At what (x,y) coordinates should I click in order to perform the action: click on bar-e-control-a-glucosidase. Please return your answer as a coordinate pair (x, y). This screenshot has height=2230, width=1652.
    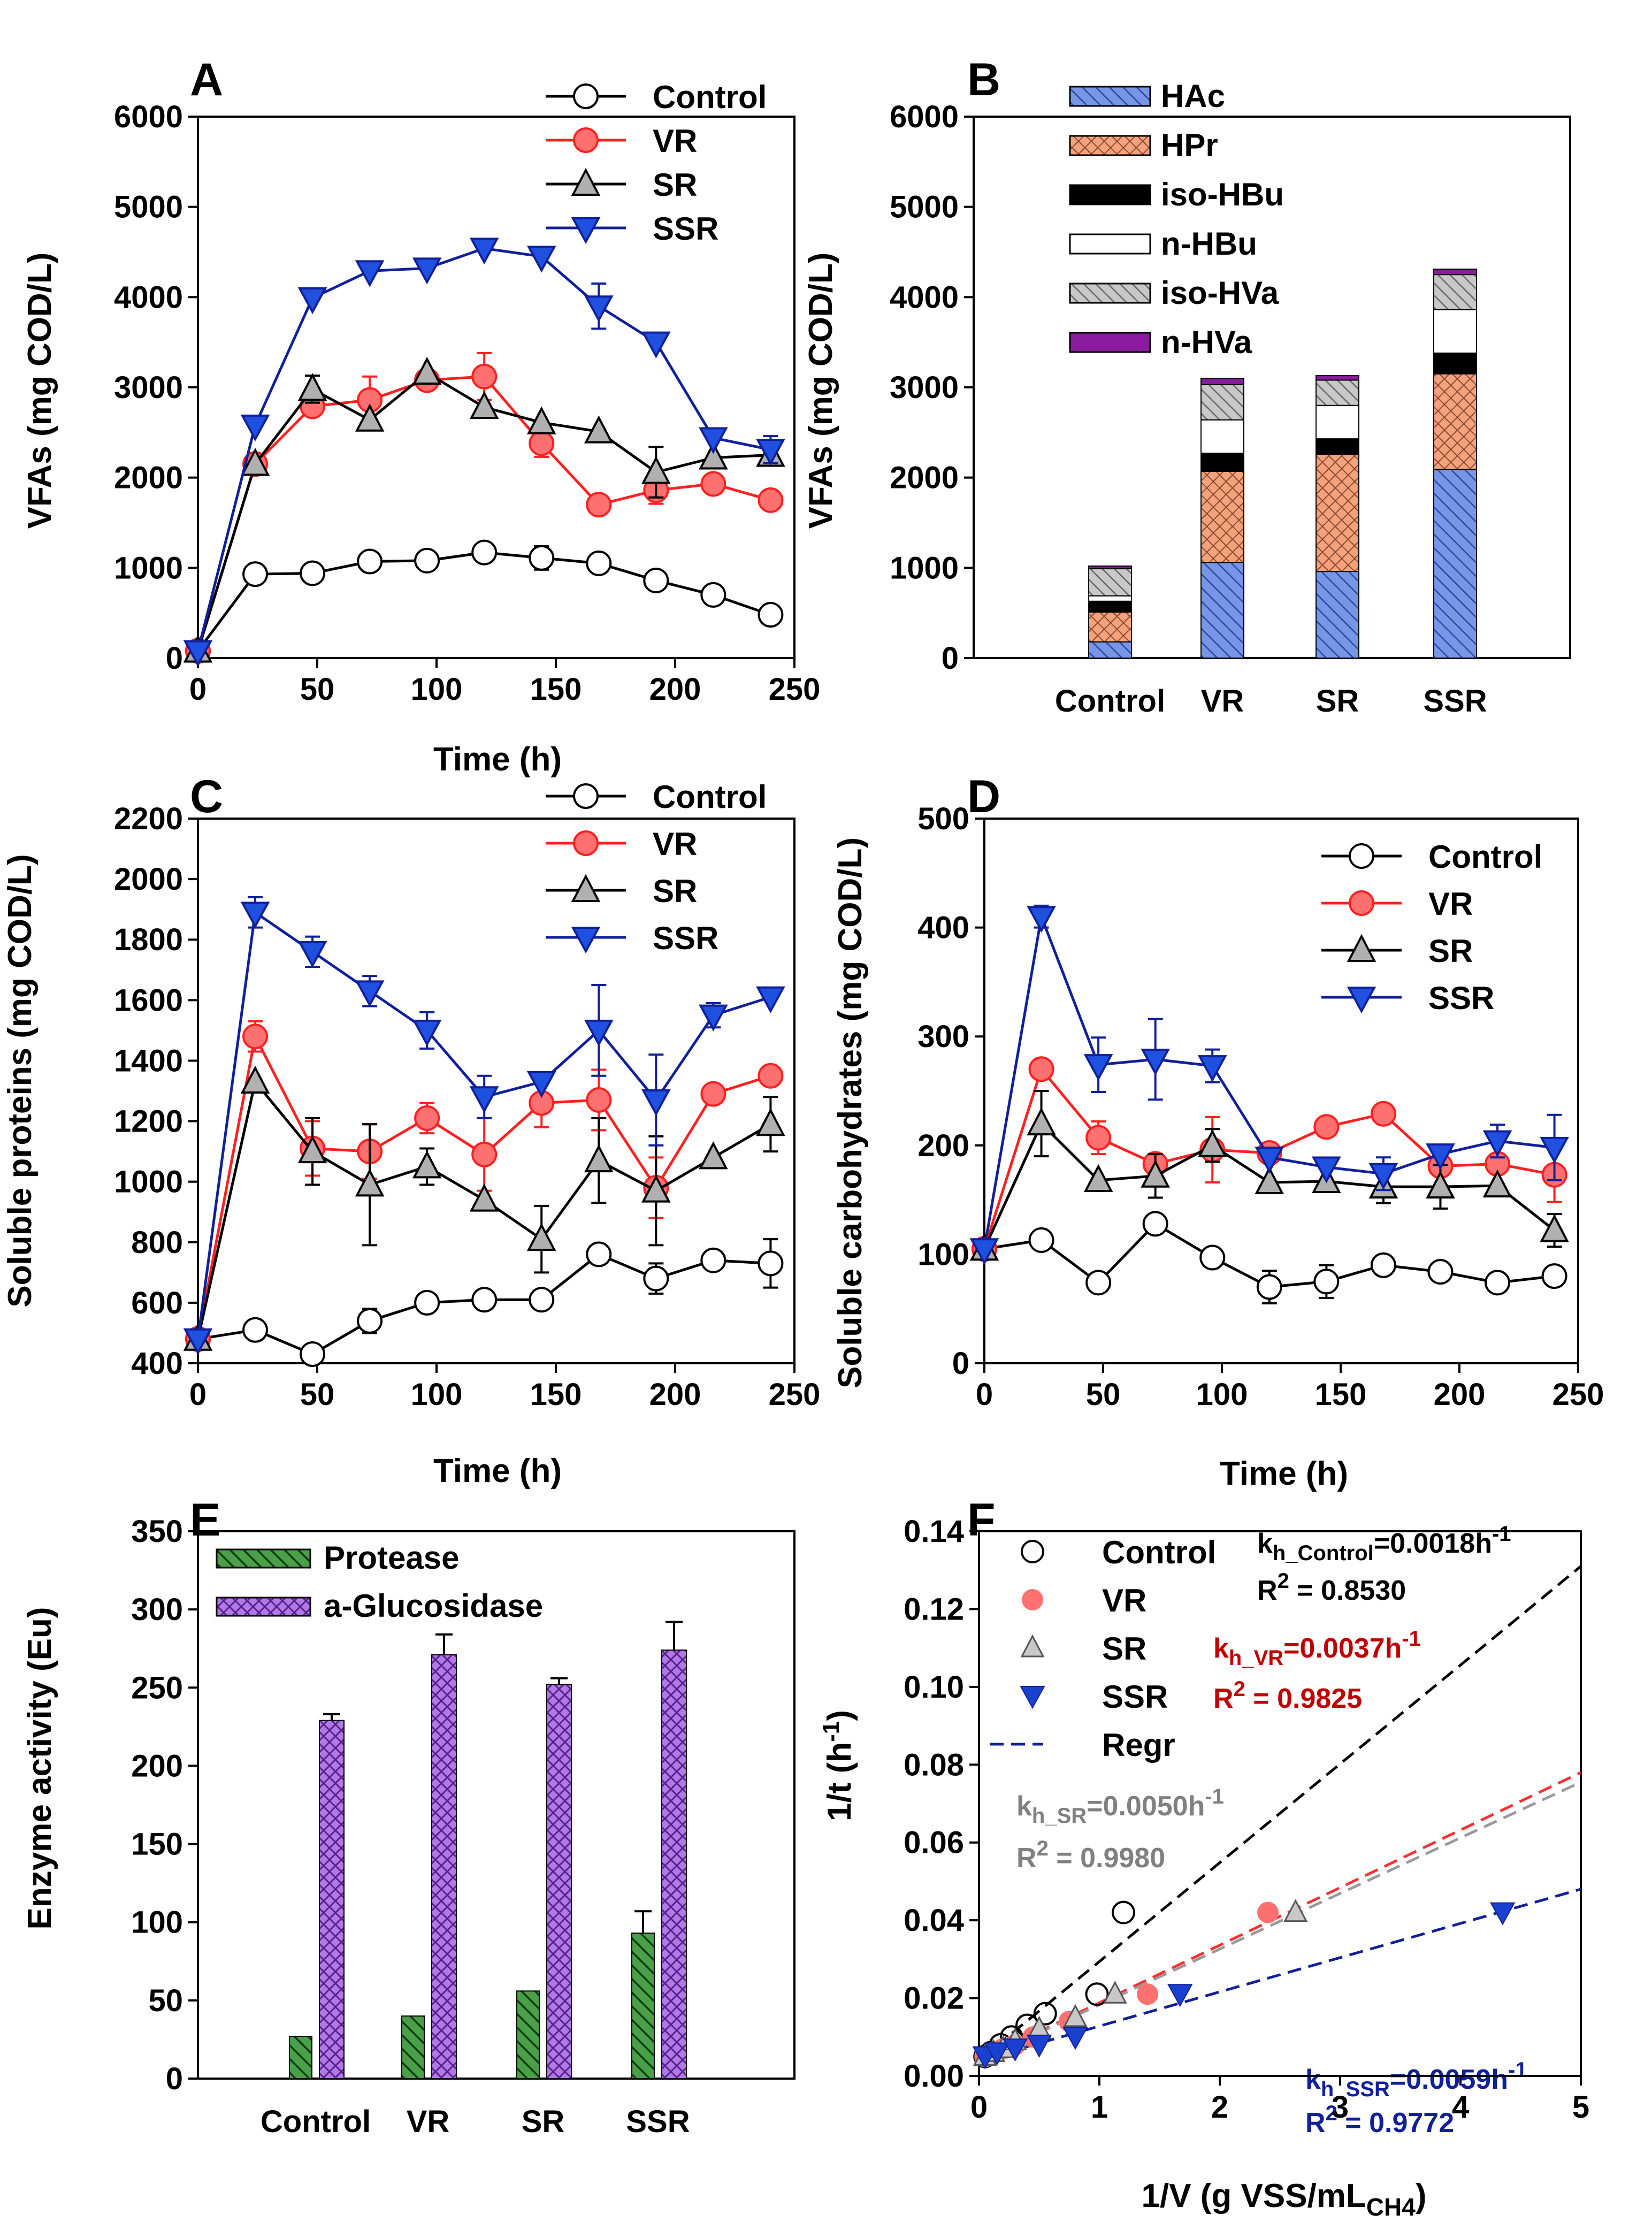
    Looking at the image, I should click on (332, 1900).